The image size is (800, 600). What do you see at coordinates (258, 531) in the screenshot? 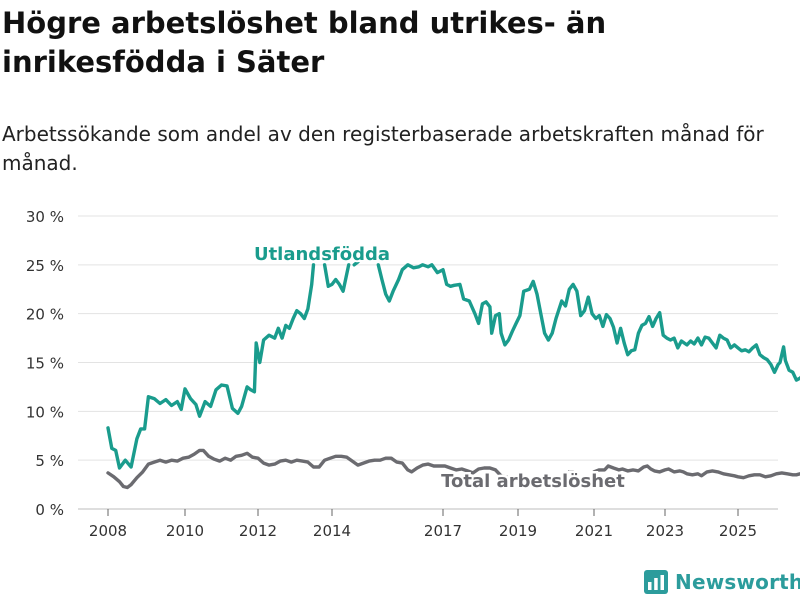
I see `x-tick-label: 2012` at bounding box center [258, 531].